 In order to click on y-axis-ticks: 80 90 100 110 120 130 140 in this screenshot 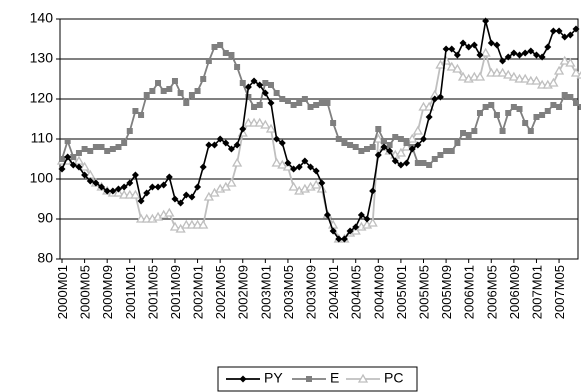, I will do `click(45, 138)`.